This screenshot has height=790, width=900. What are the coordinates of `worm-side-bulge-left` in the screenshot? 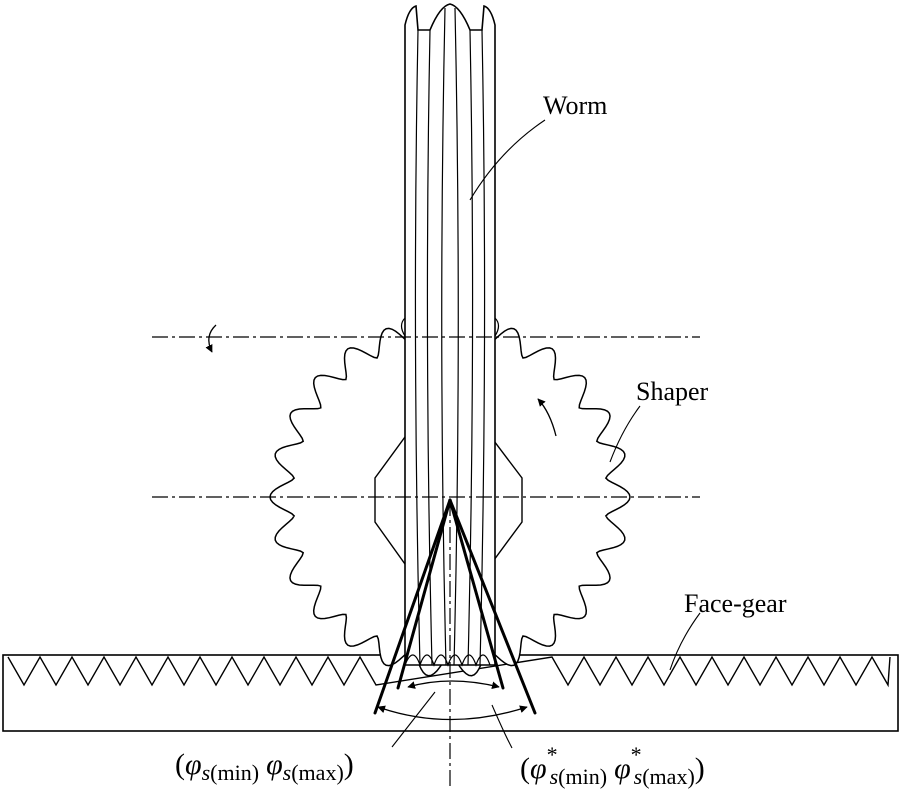 It's located at (403, 327).